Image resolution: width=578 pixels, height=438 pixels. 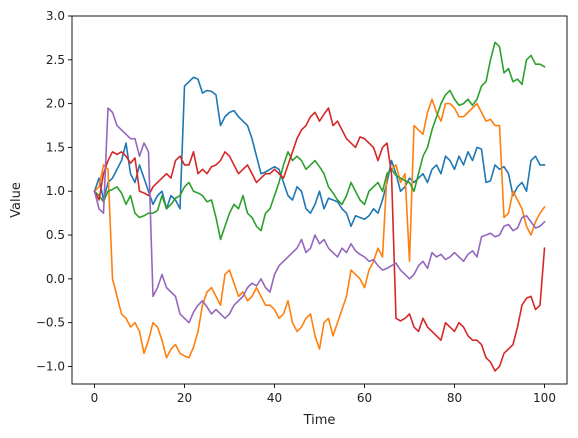 I want to click on y-tick-label: 3.0, so click(x=55, y=16).